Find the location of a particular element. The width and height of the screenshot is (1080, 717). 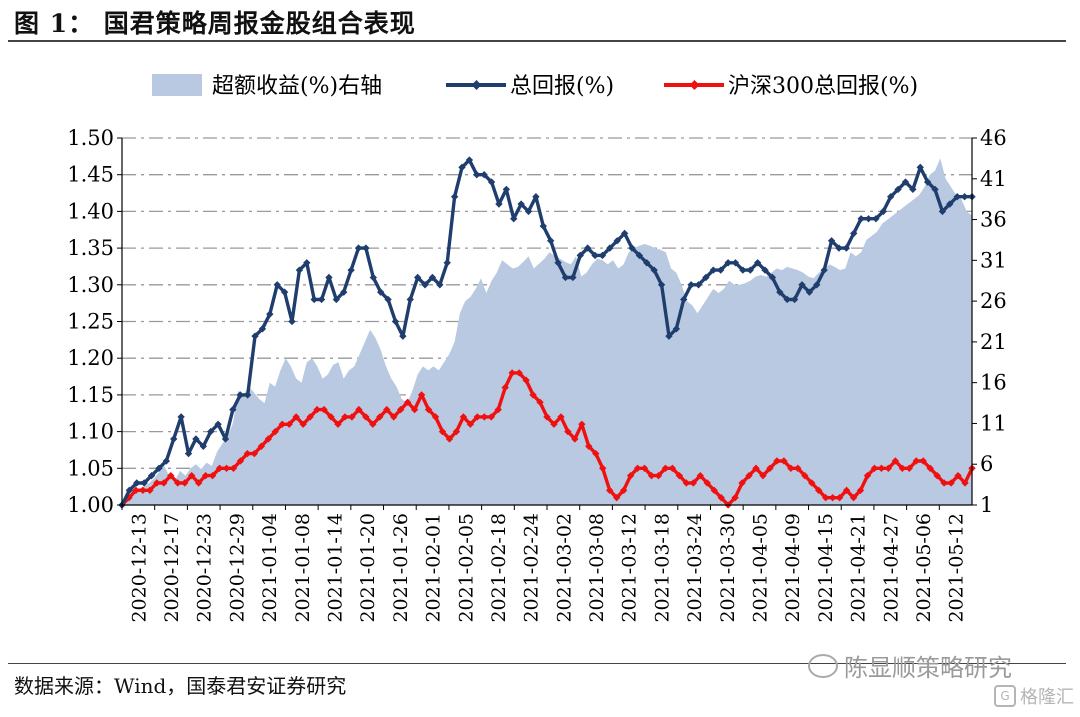

wechat-icon is located at coordinates (823, 665).